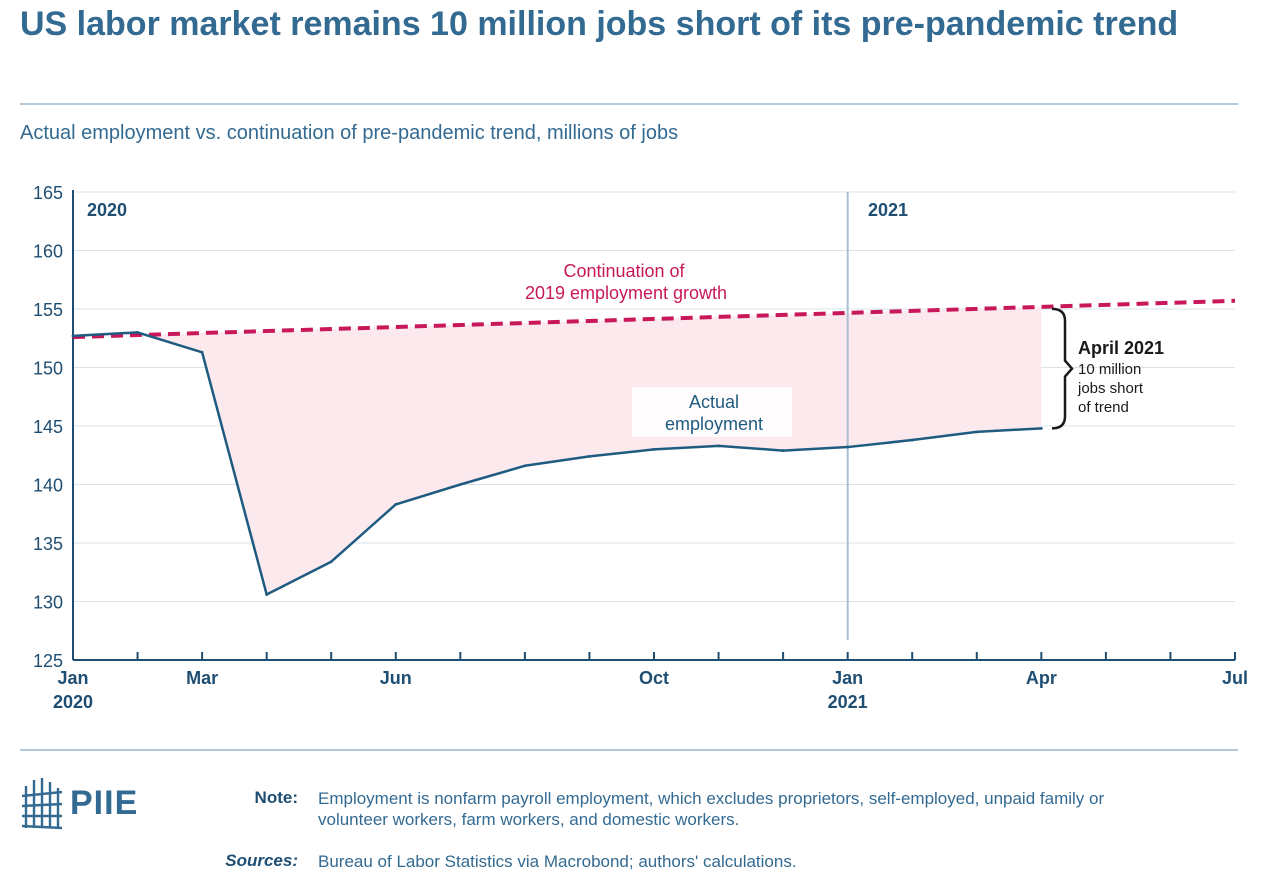 This screenshot has height=886, width=1262. What do you see at coordinates (48, 310) in the screenshot?
I see `y-tick-label-155: 155` at bounding box center [48, 310].